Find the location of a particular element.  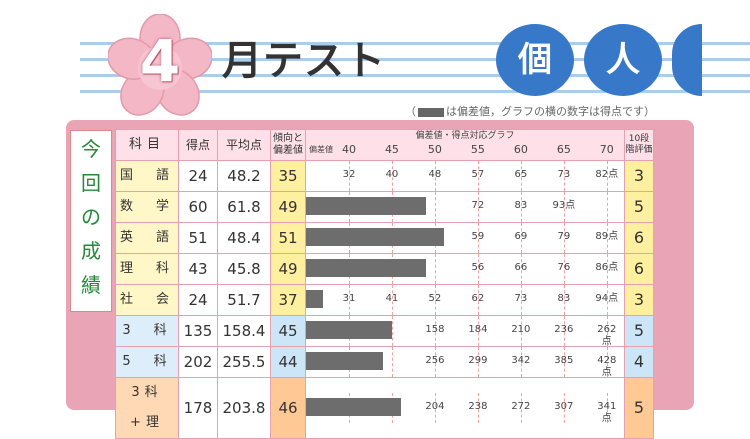

graph-cell: 59 69 79 89点 is located at coordinates (465, 238).